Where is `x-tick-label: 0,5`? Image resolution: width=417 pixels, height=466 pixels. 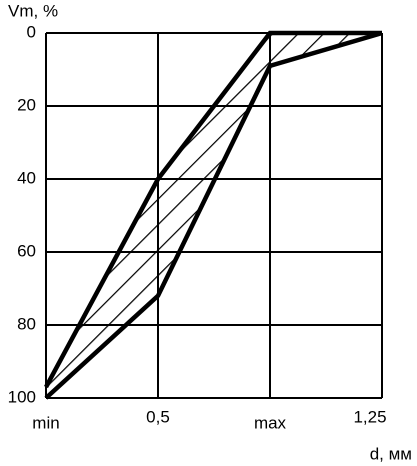 x-tick-label: 0,5 is located at coordinates (158, 416).